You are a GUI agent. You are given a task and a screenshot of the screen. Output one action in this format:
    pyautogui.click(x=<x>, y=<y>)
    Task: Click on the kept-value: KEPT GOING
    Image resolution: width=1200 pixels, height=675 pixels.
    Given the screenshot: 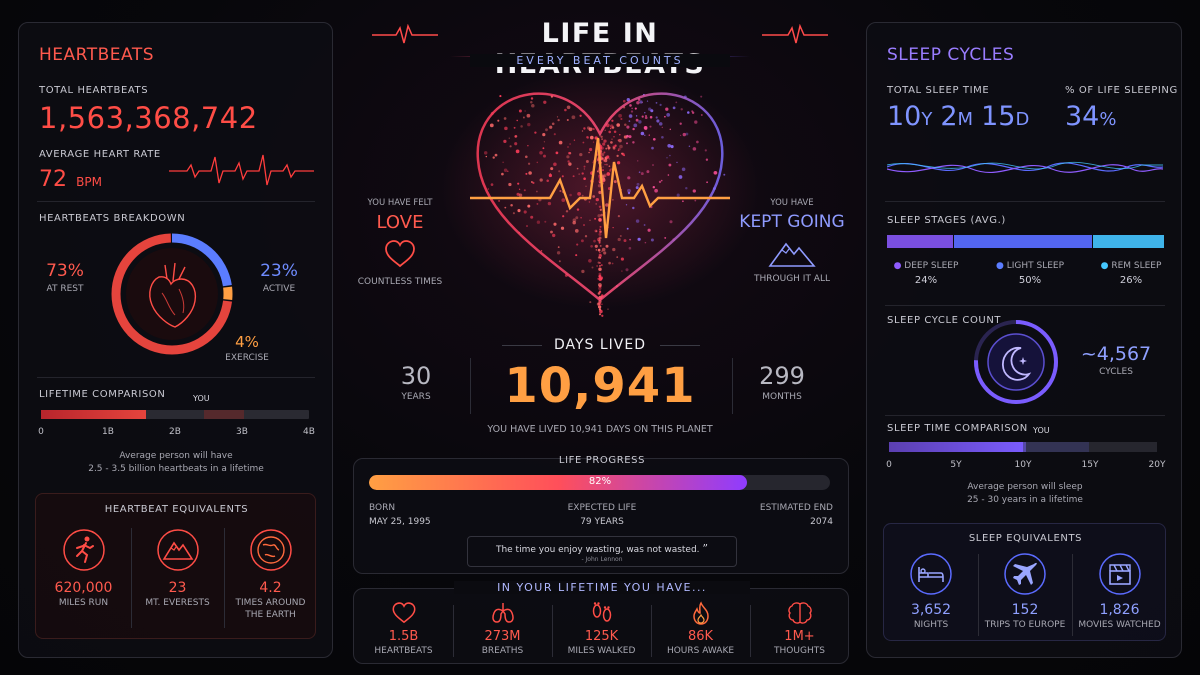 What is the action you would take?
    pyautogui.click(x=792, y=222)
    